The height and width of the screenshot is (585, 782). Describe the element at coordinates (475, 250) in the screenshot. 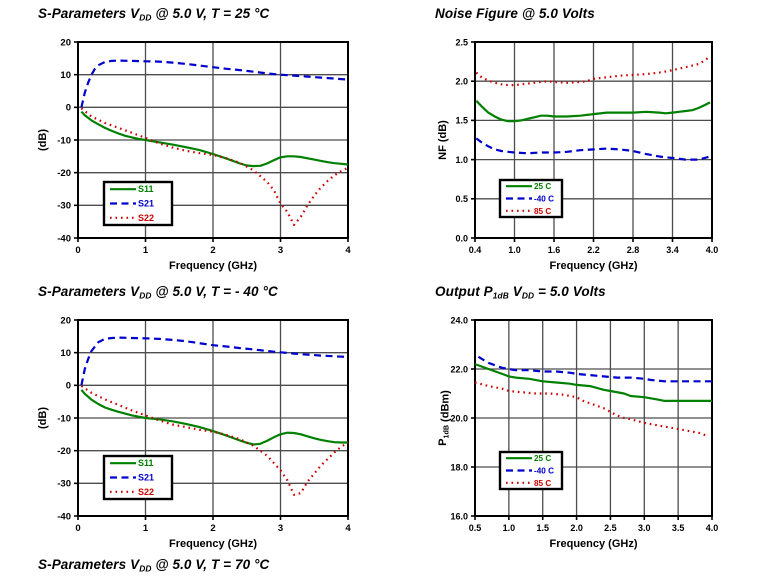

I see `x-tick-label: 0.4` at that location.